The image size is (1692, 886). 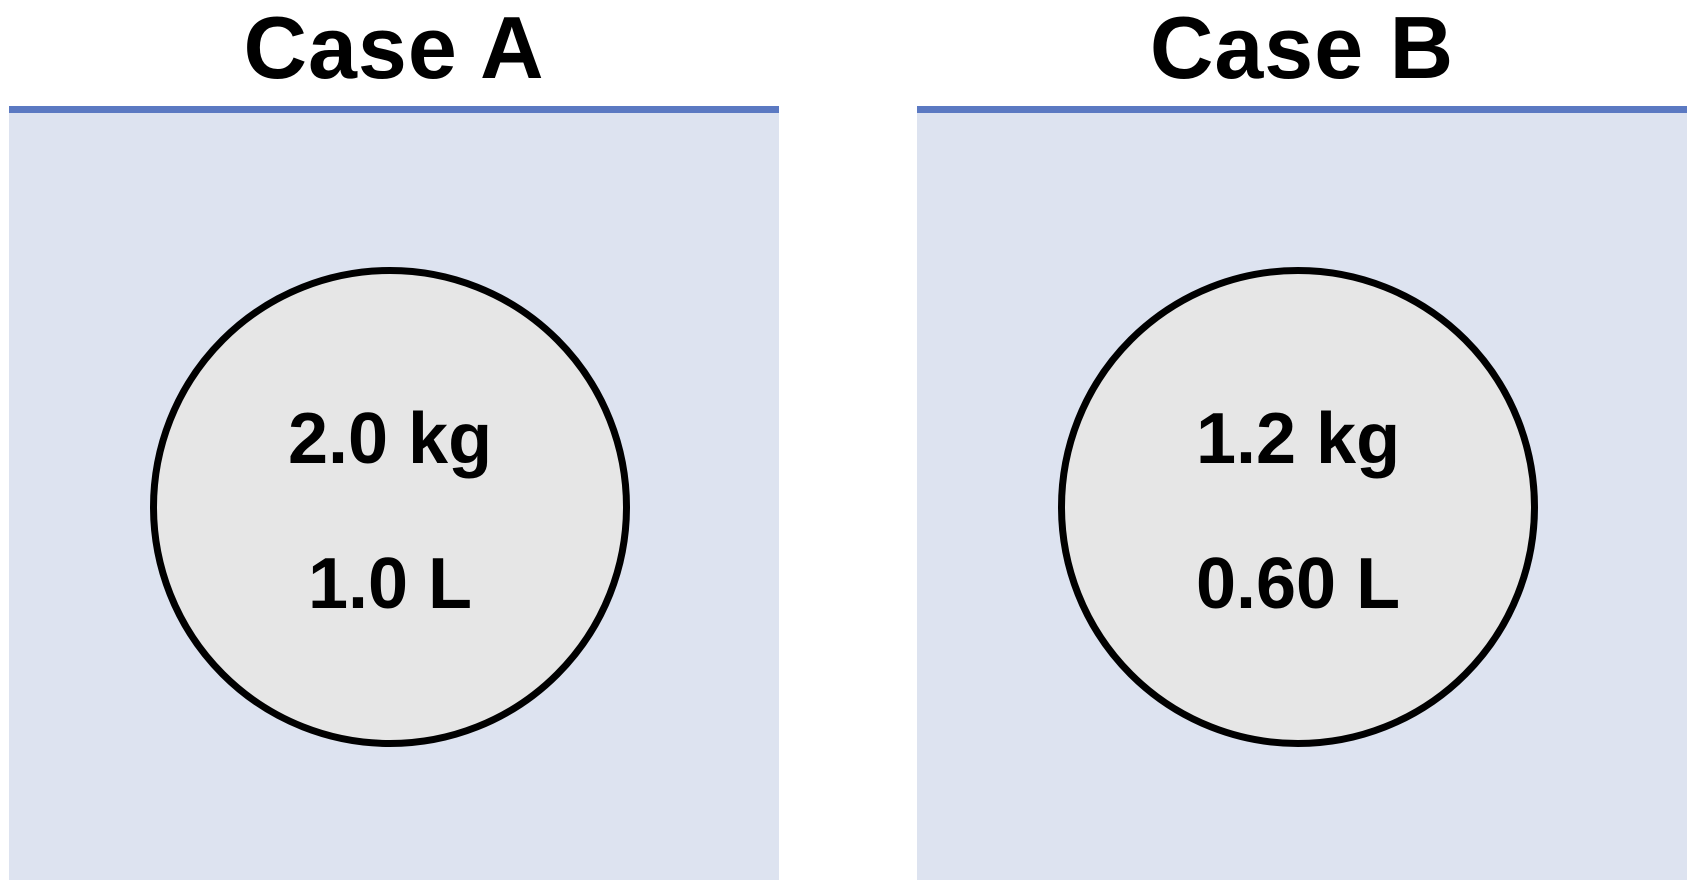 What do you see at coordinates (1302, 109) in the screenshot?
I see `case-b-fluid-surface` at bounding box center [1302, 109].